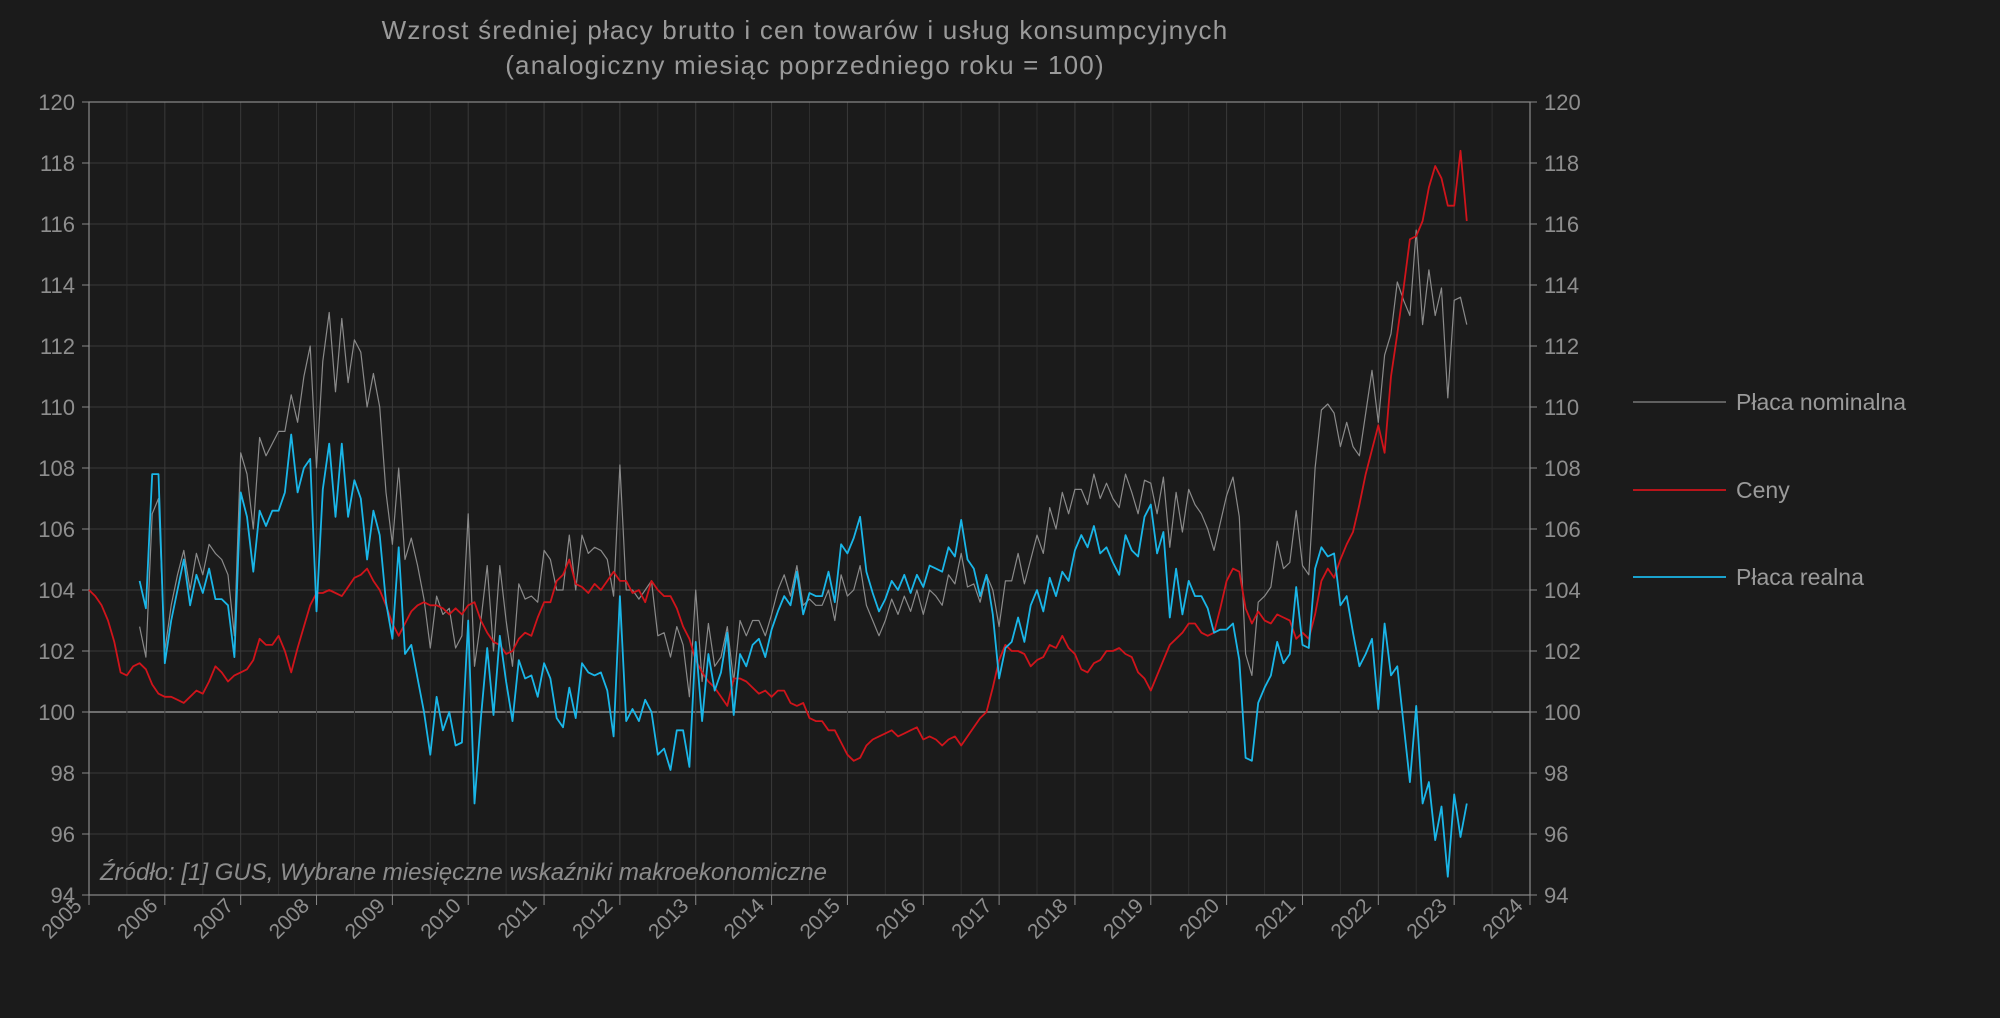  Describe the element at coordinates (1561, 285) in the screenshot. I see `y-tick-label-right: 114` at that location.